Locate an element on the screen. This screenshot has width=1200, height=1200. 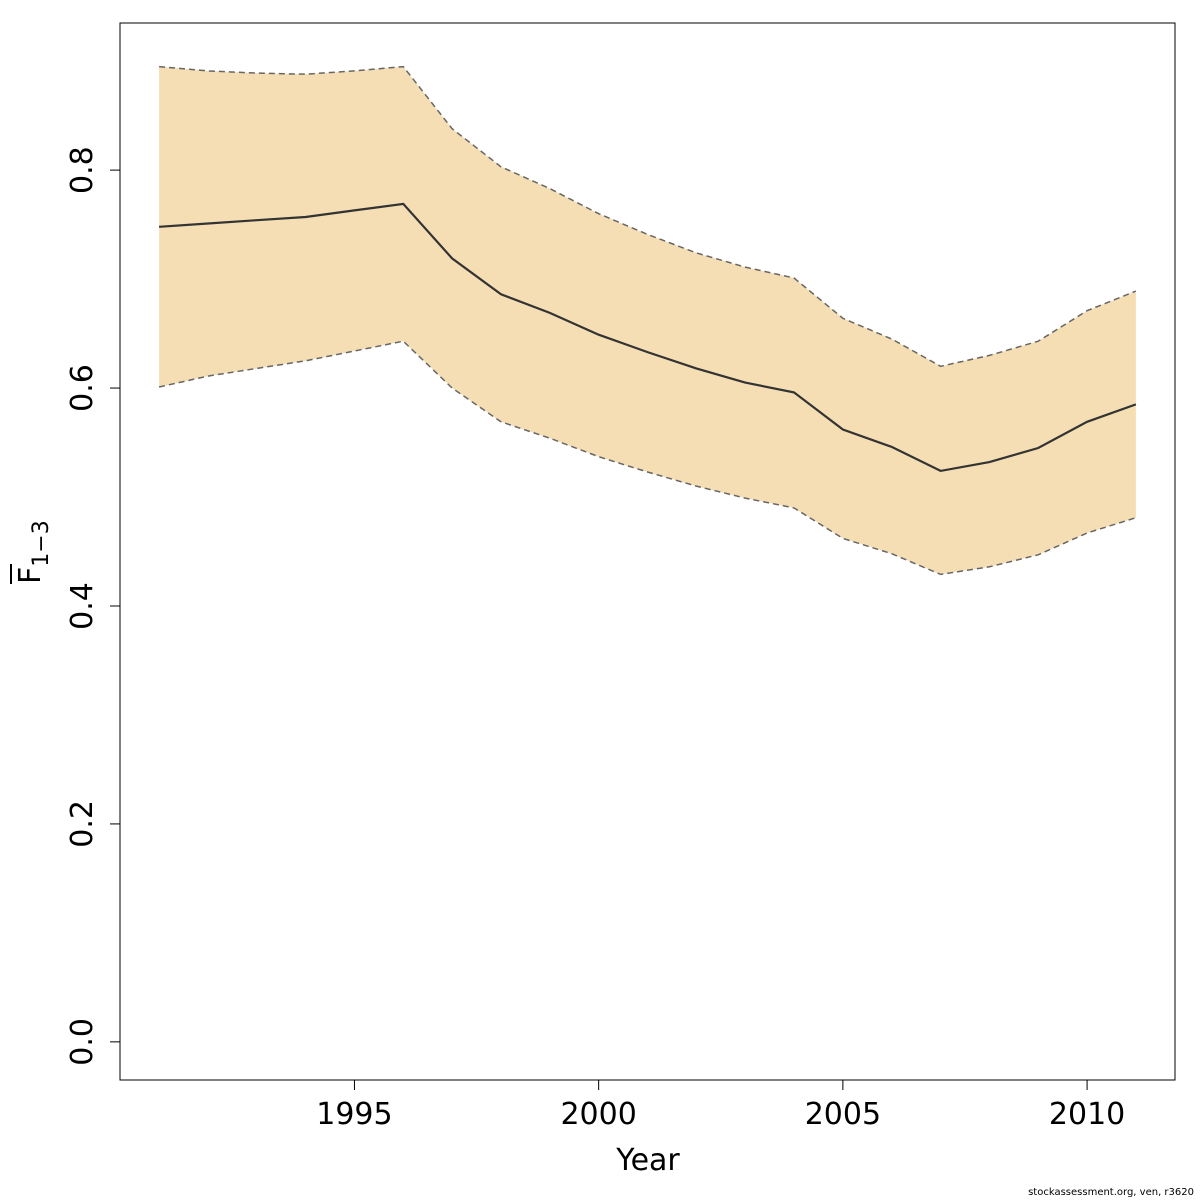
x-axis-title: Year is located at coordinates (647, 1160).